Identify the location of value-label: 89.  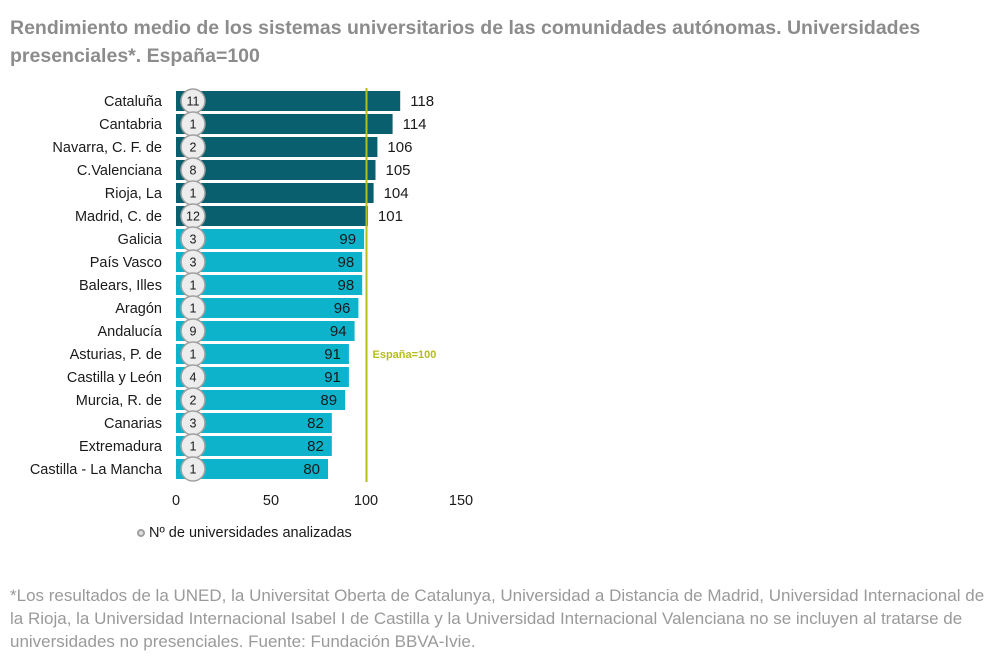
(328, 400).